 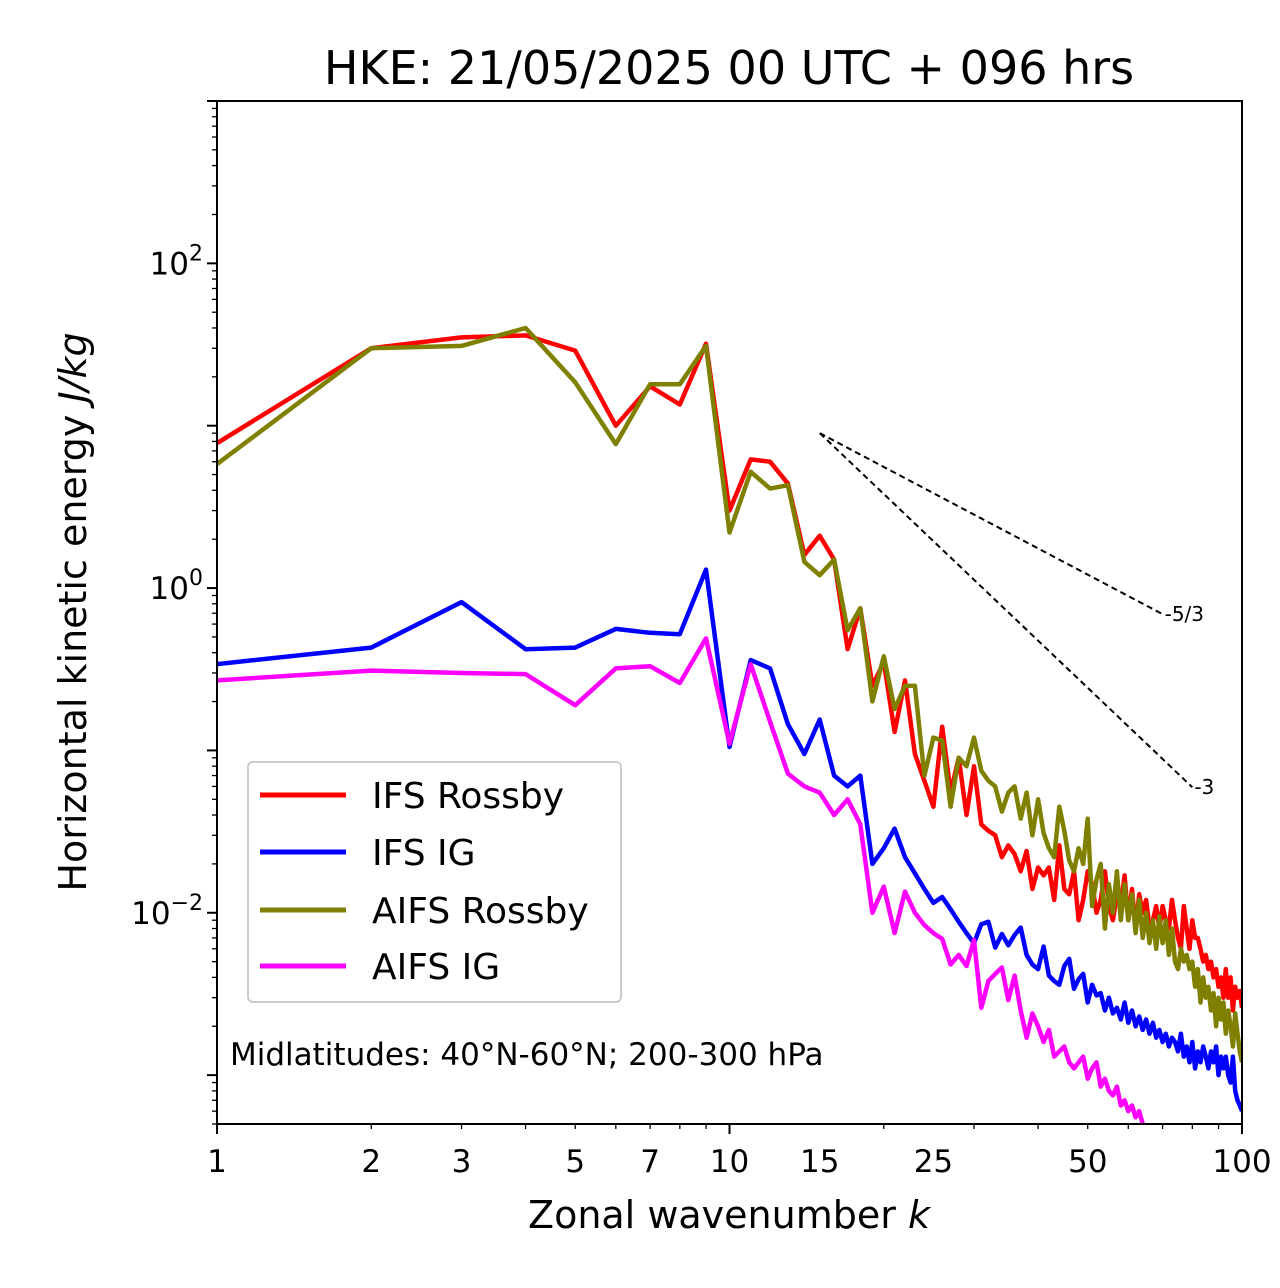 What do you see at coordinates (371, 1162) in the screenshot?
I see `x-tick-label-2: 2` at bounding box center [371, 1162].